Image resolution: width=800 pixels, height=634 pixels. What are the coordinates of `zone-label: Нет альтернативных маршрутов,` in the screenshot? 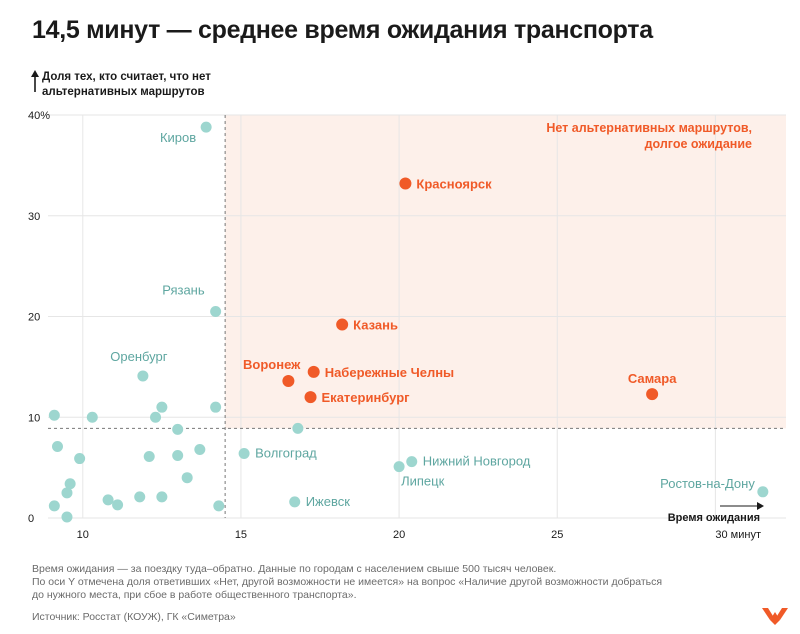 It's located at (649, 128).